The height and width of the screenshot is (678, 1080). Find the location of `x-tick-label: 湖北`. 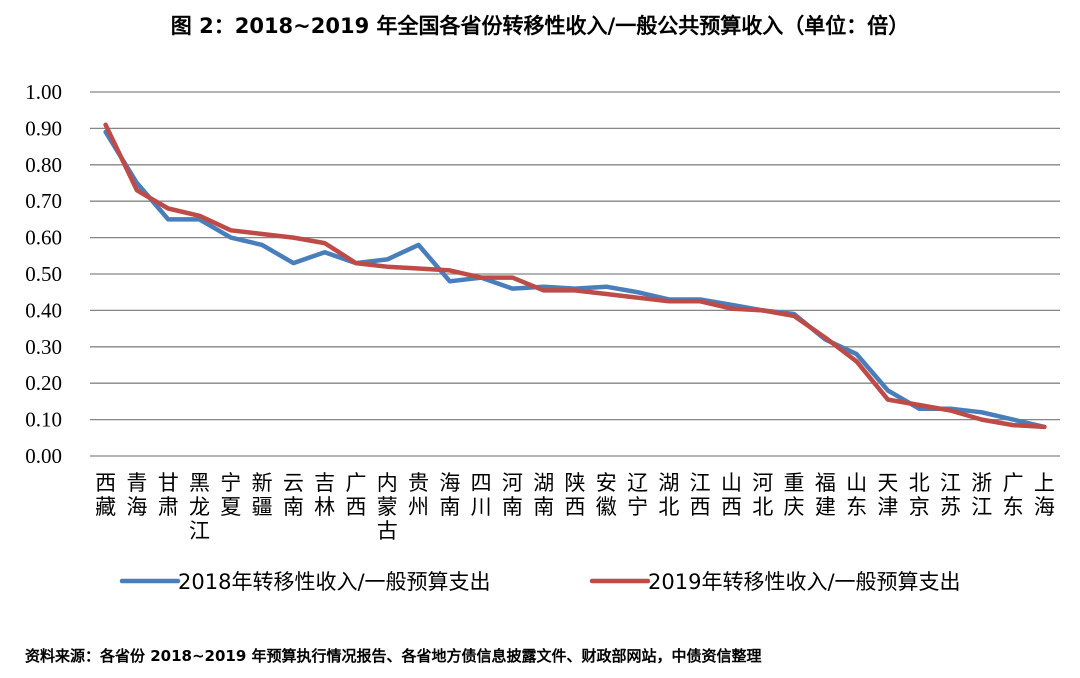

x-tick-label: 湖北 is located at coordinates (668, 495).